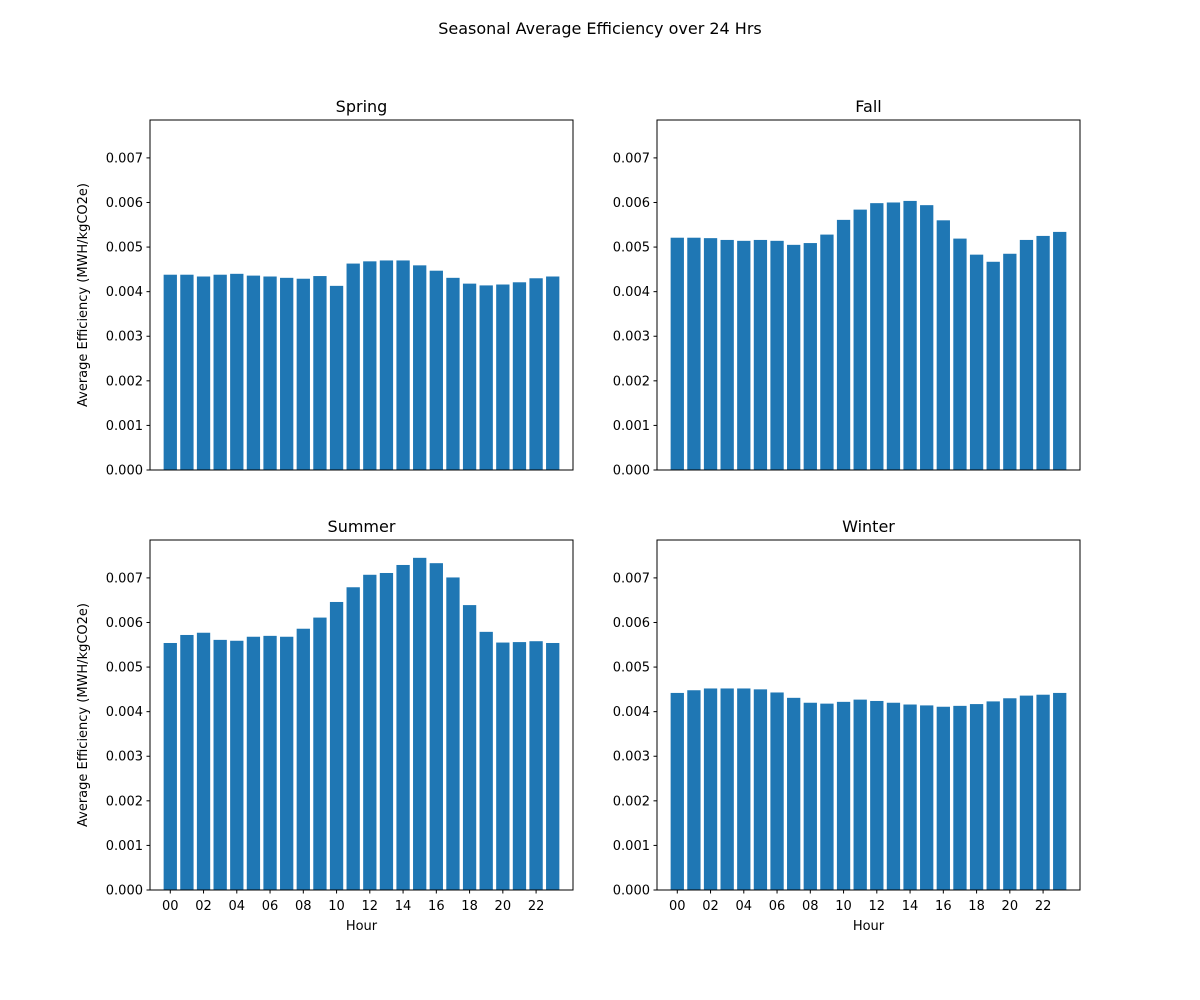  Describe the element at coordinates (631, 203) in the screenshot. I see `y-tick-label: 0.006` at that location.